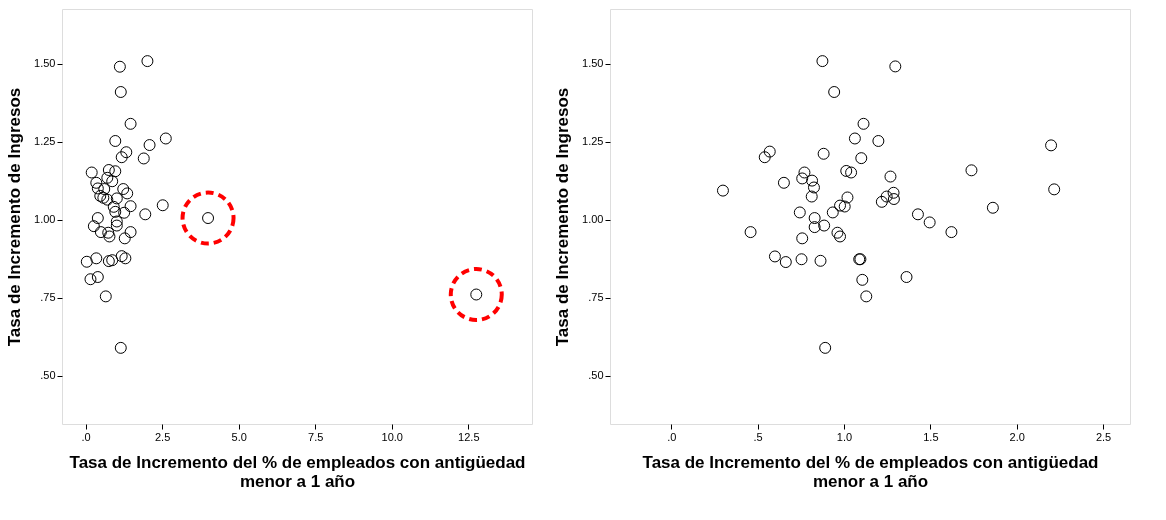  Describe the element at coordinates (316, 436) in the screenshot. I see `x-tick-label: 7.5` at that location.